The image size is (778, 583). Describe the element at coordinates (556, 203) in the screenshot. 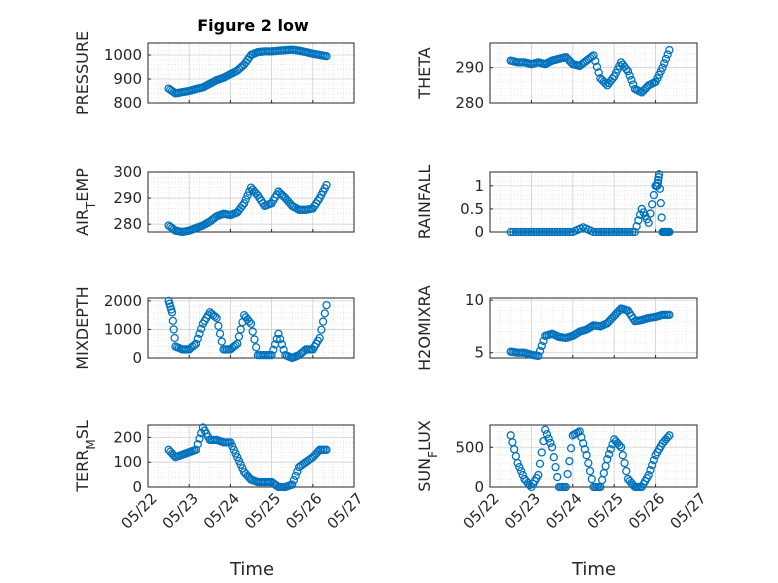

I see `subplot-rainfall: 0 0.5 1 RAINFALL` at that location.